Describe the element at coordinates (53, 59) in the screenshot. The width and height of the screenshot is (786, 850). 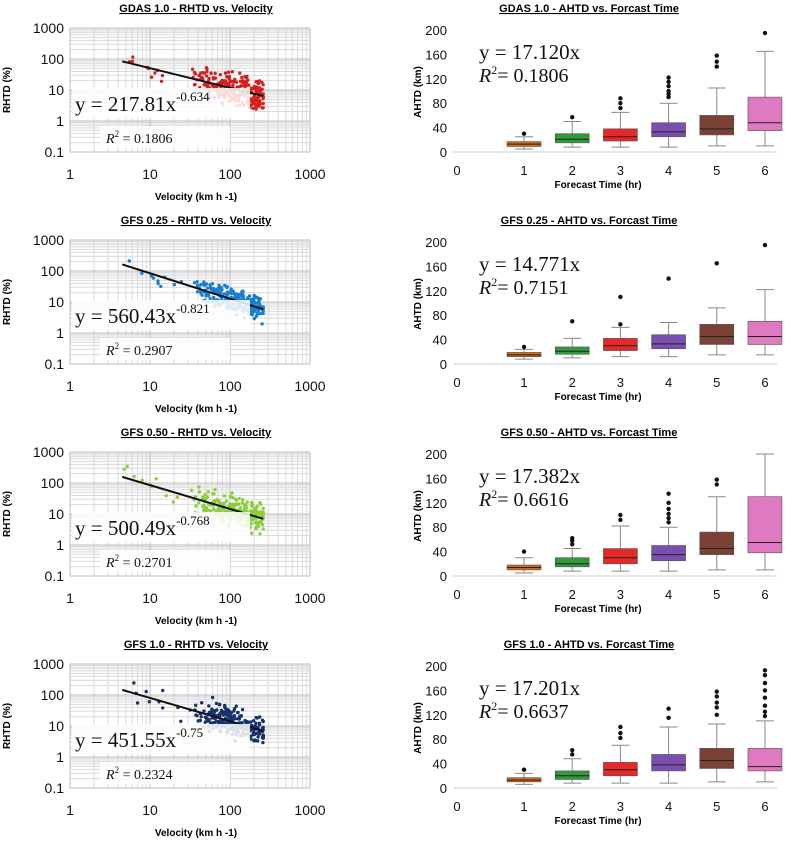
I see `y-tick-label: 100` at that location.